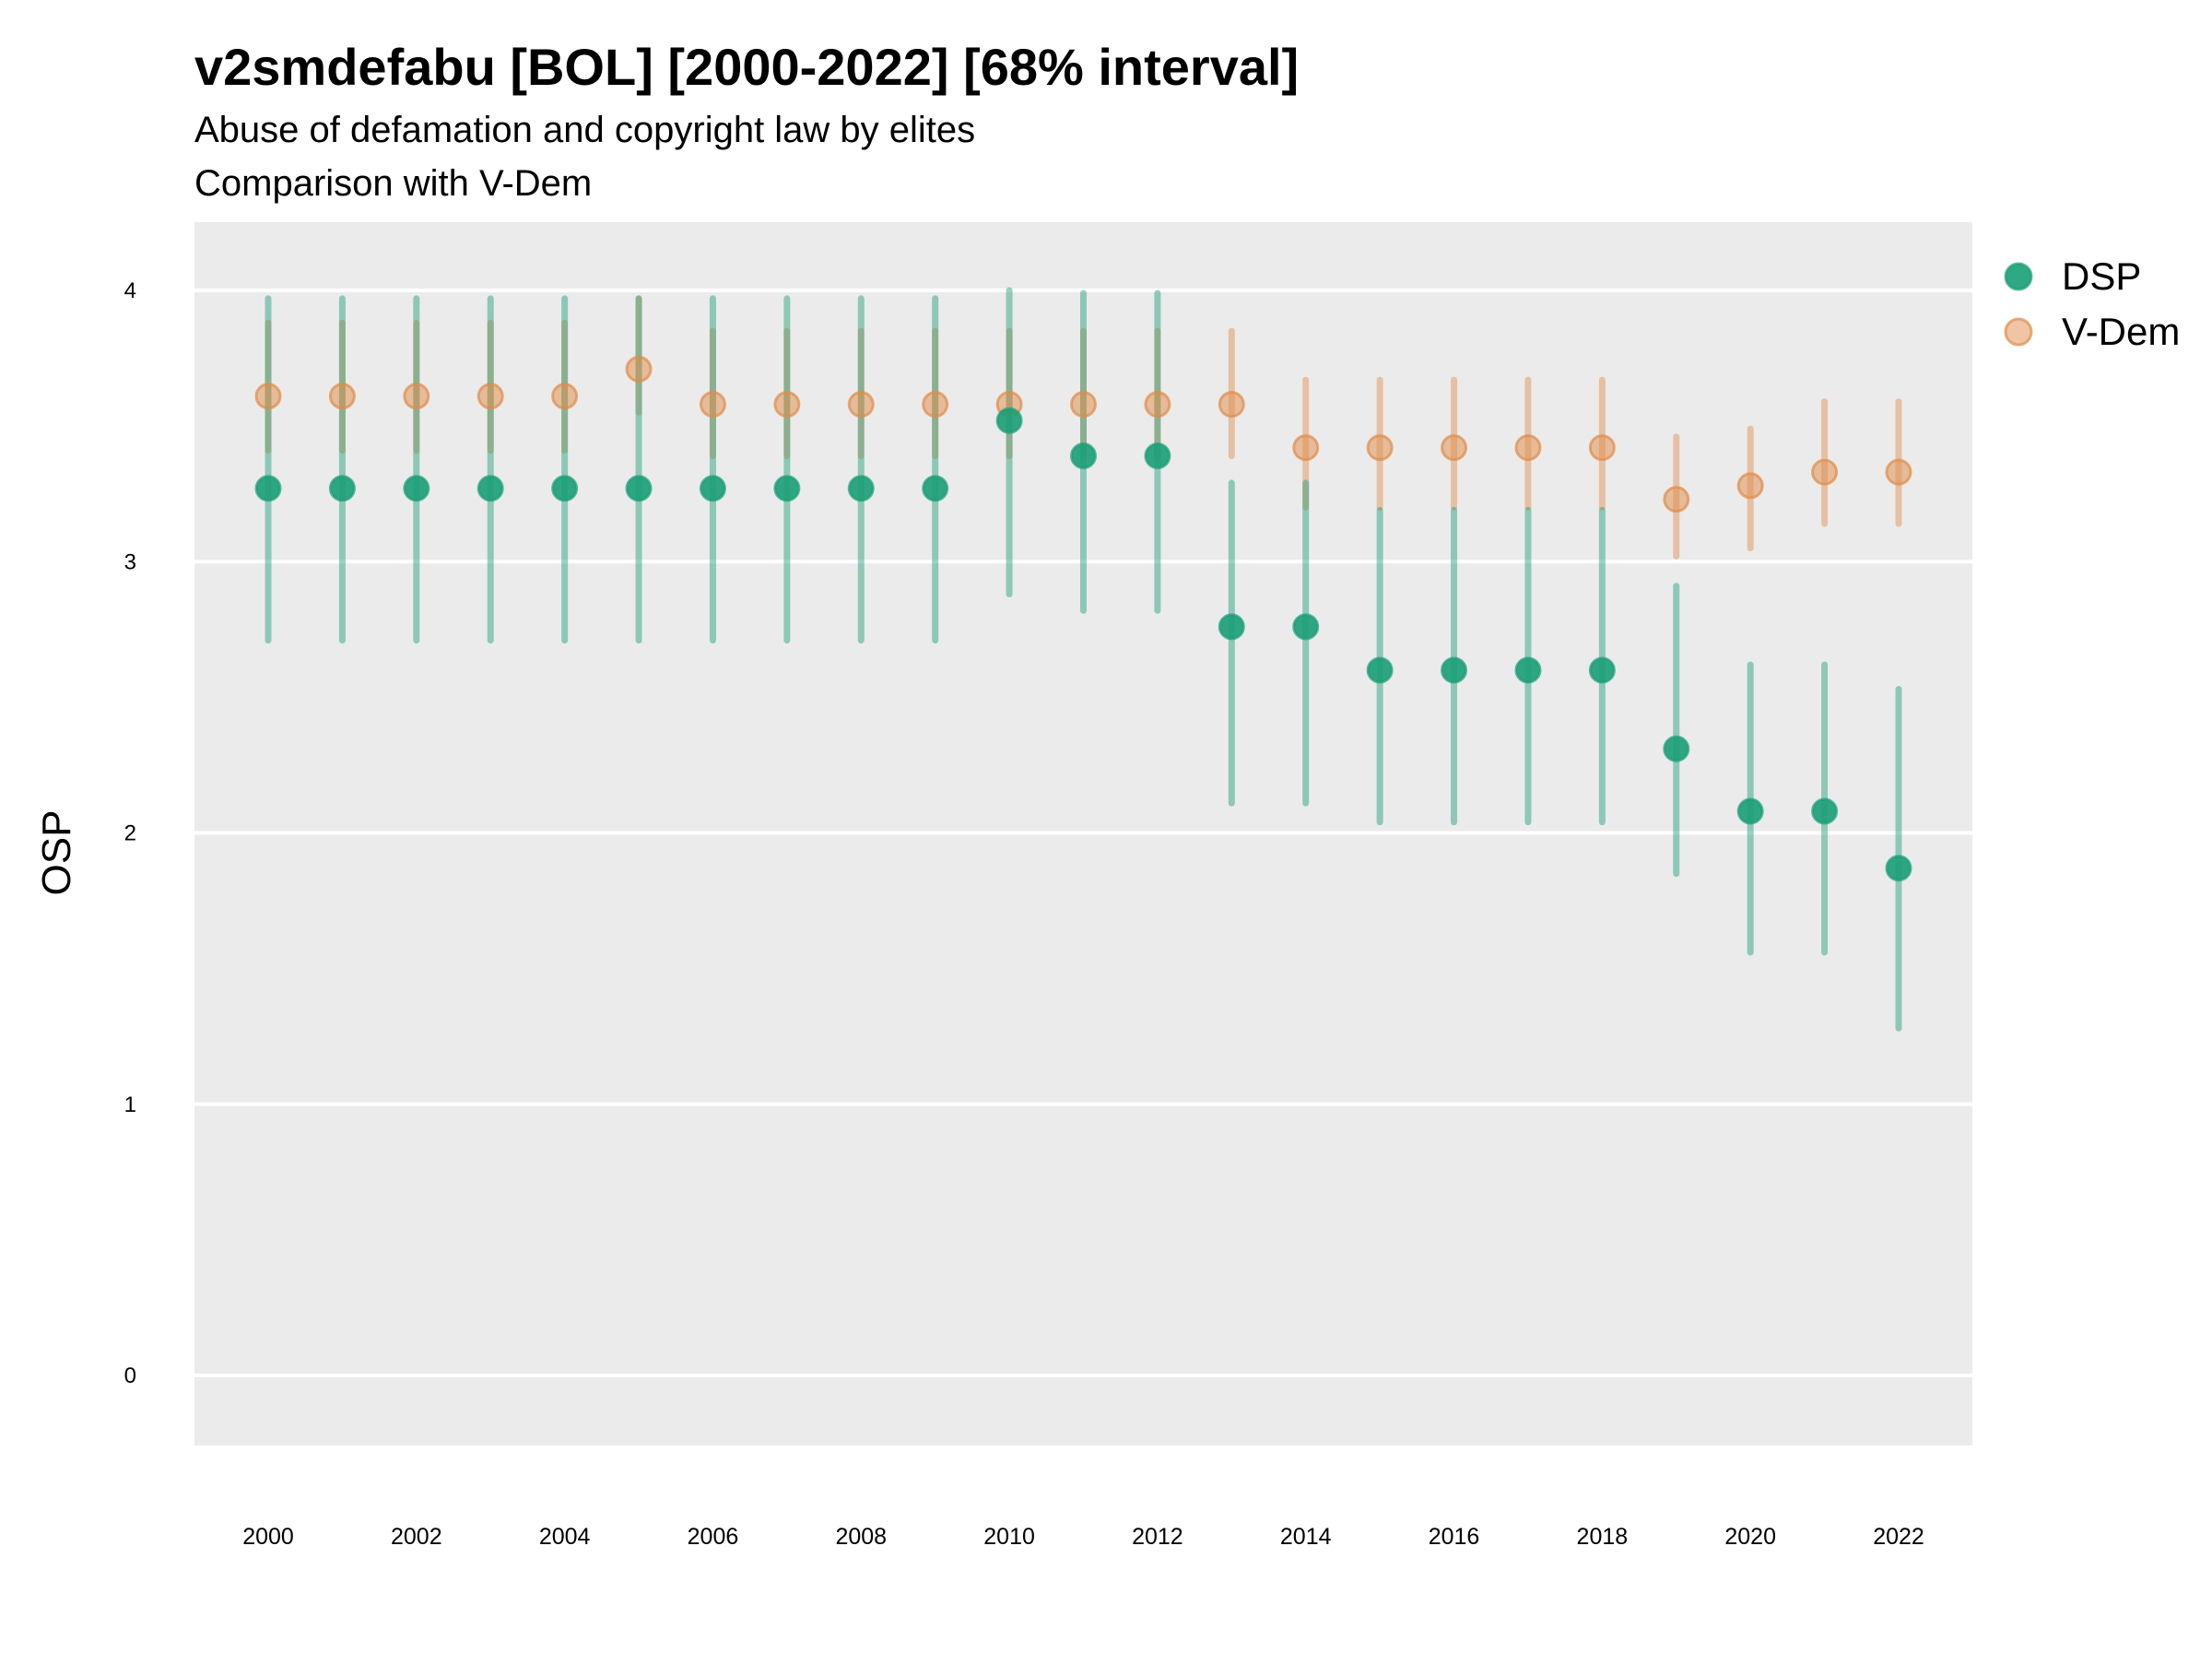 Image resolution: width=2212 pixels, height=1664 pixels. What do you see at coordinates (1454, 1537) in the screenshot?
I see `x-tick-label: 2016` at bounding box center [1454, 1537].